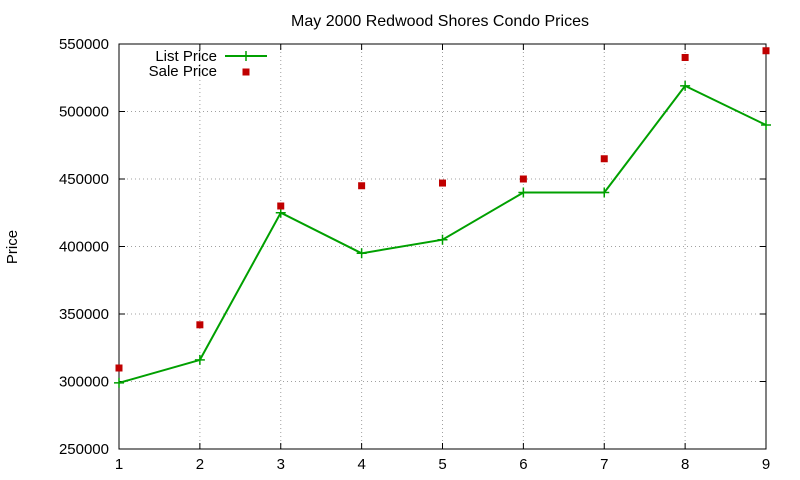  I want to click on x-tick-label: 3, so click(281, 464).